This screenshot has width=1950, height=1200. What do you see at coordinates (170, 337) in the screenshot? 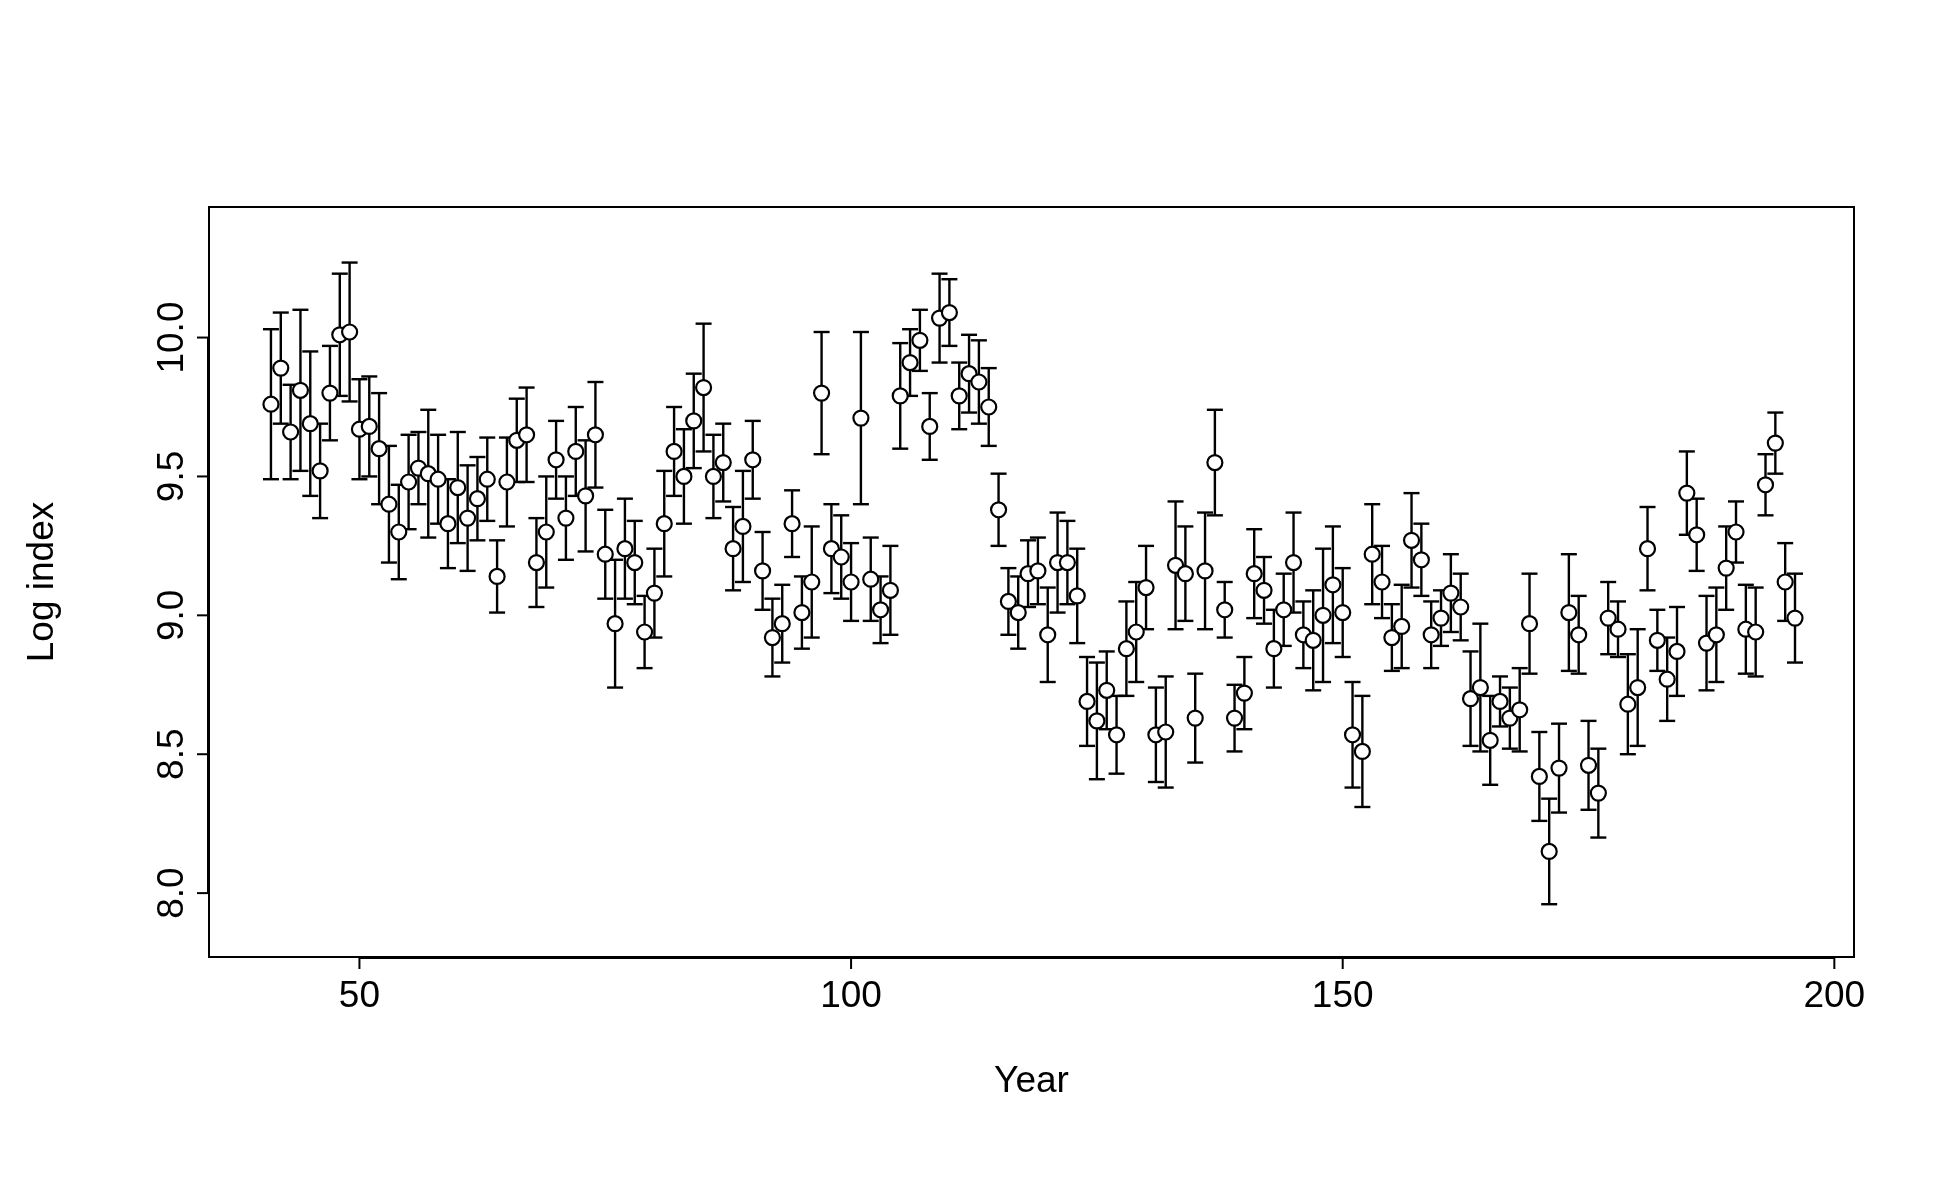
I see `y-tick-label: 10.0` at bounding box center [170, 337].